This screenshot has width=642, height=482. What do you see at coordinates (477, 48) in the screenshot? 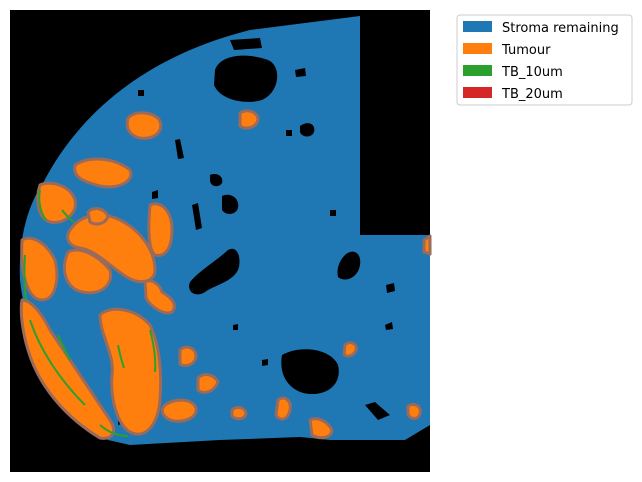
I see `legend-swatch-tumour` at bounding box center [477, 48].